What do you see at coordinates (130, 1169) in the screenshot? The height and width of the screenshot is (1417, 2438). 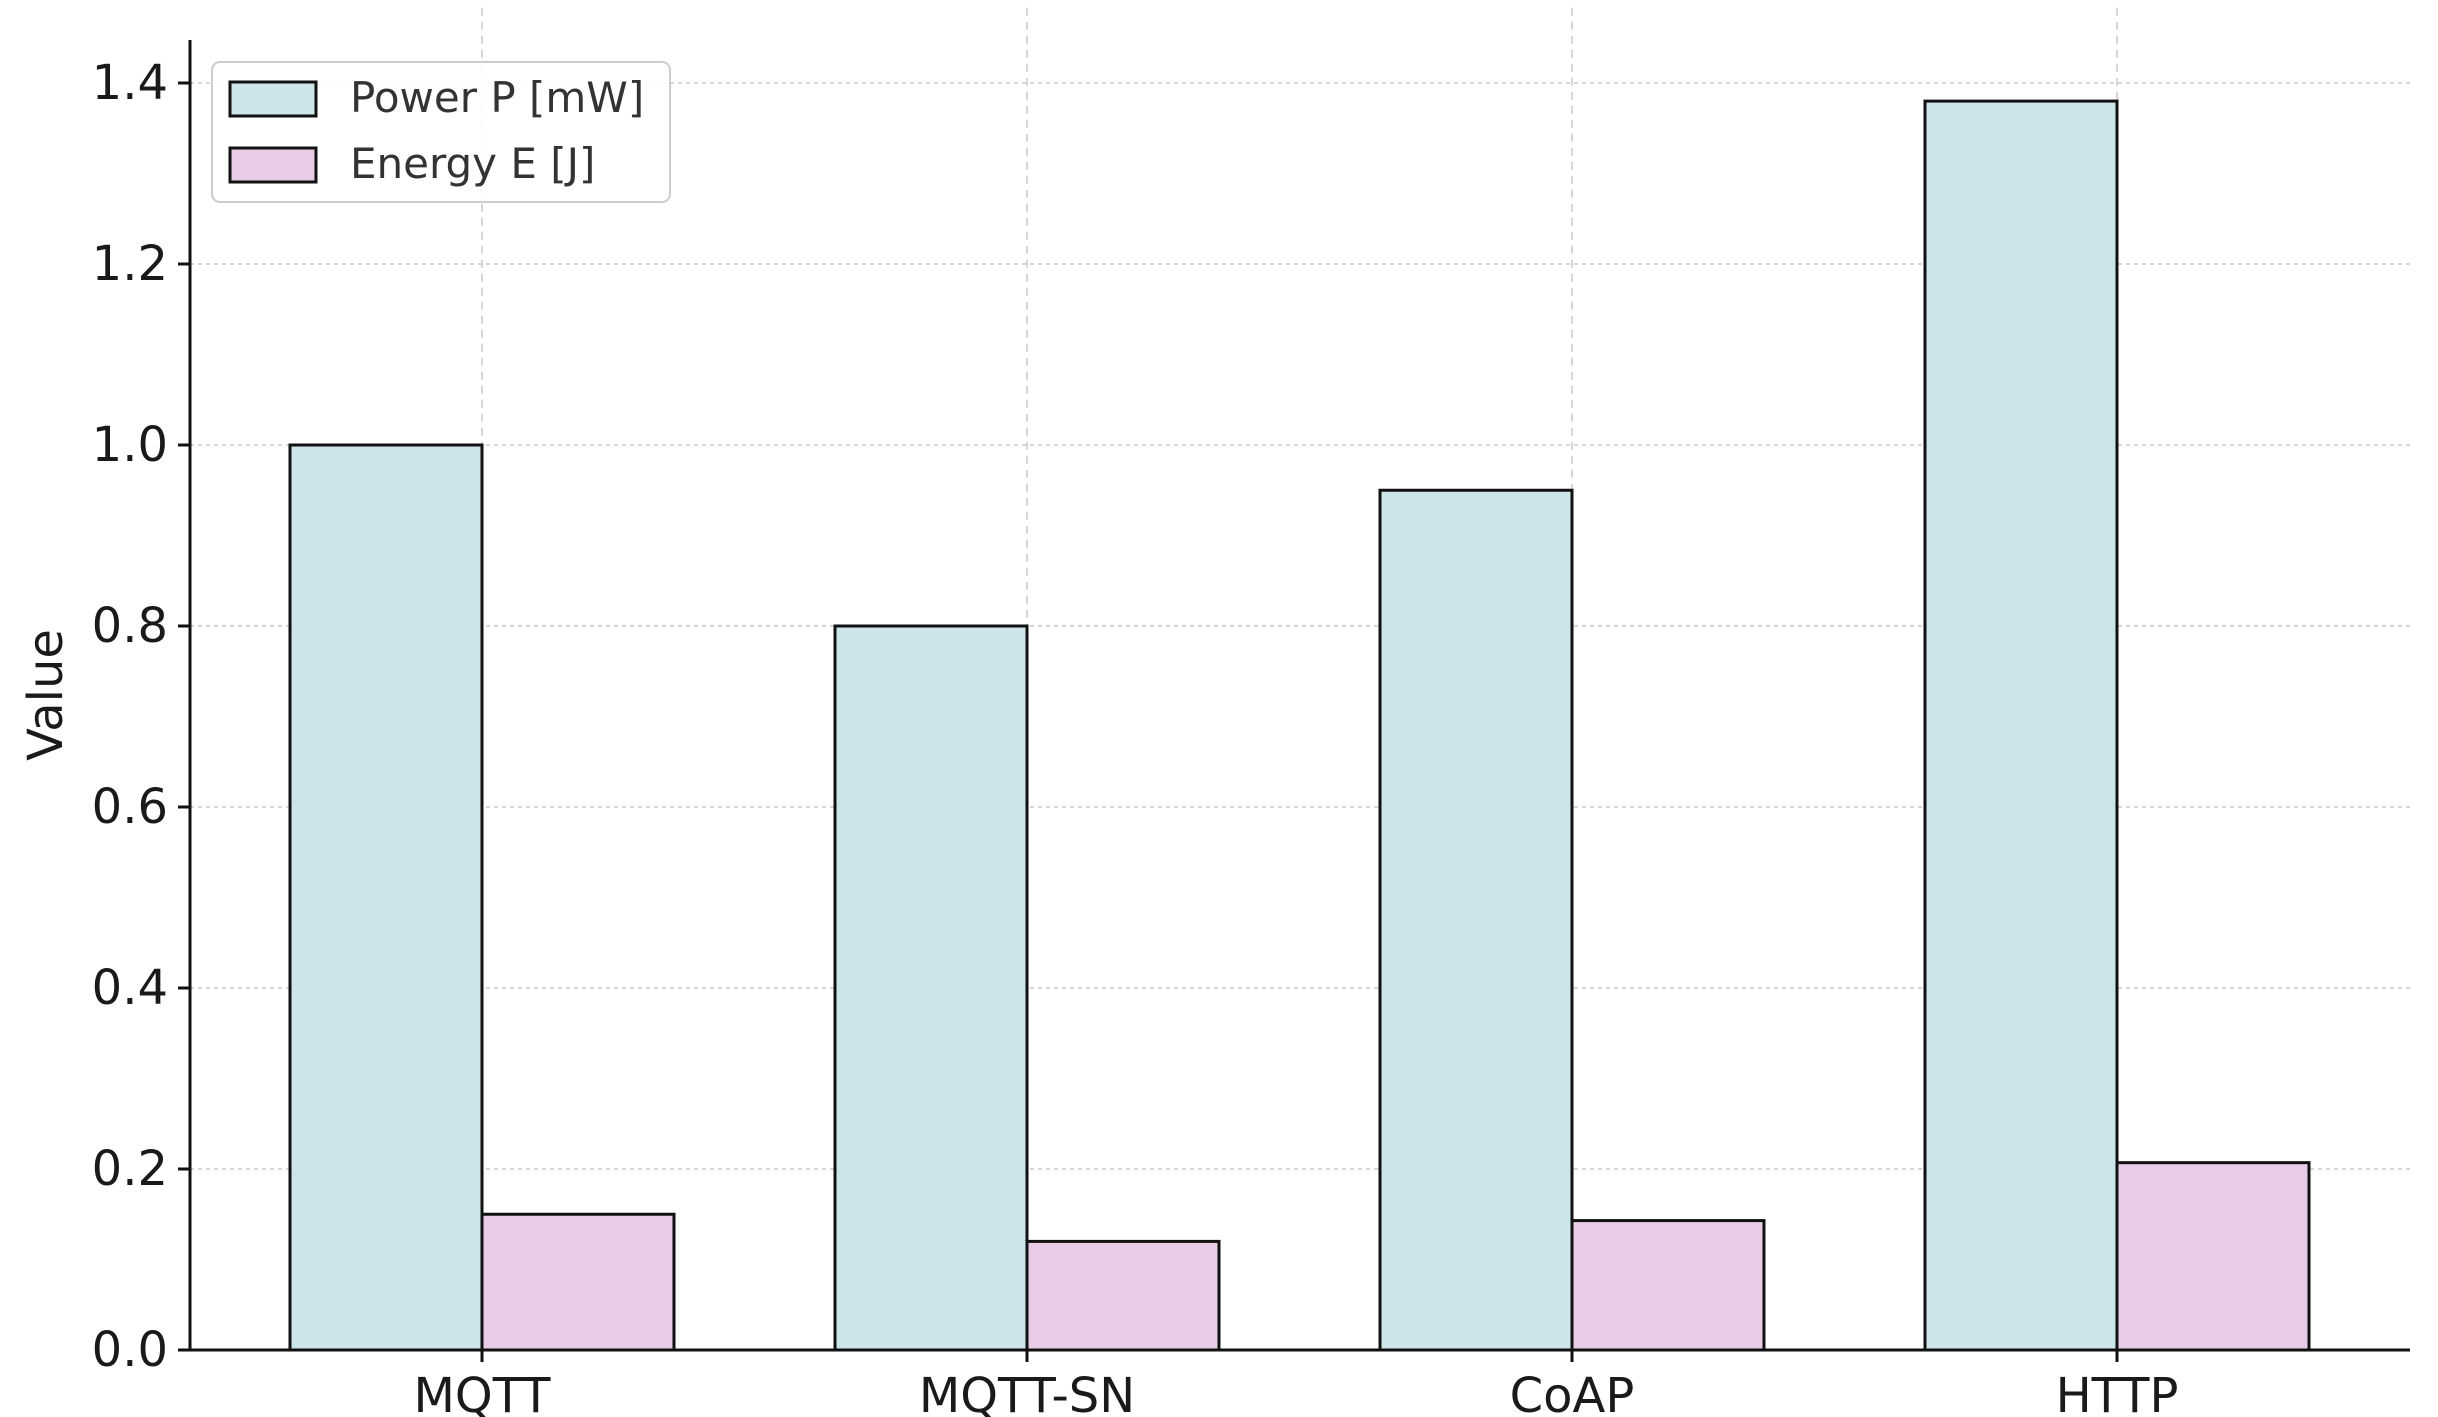 I see `y-tick-label: 0.2` at bounding box center [130, 1169].